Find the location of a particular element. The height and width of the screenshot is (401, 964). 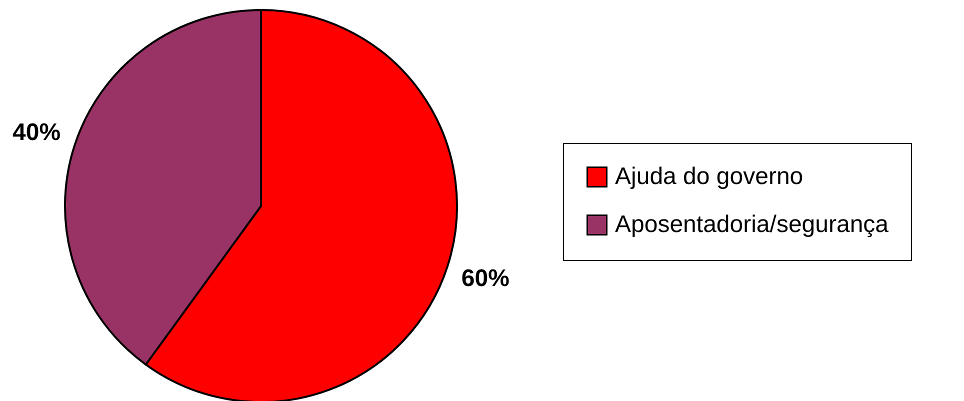

legend-label: Ajuda do governo is located at coordinates (709, 176).